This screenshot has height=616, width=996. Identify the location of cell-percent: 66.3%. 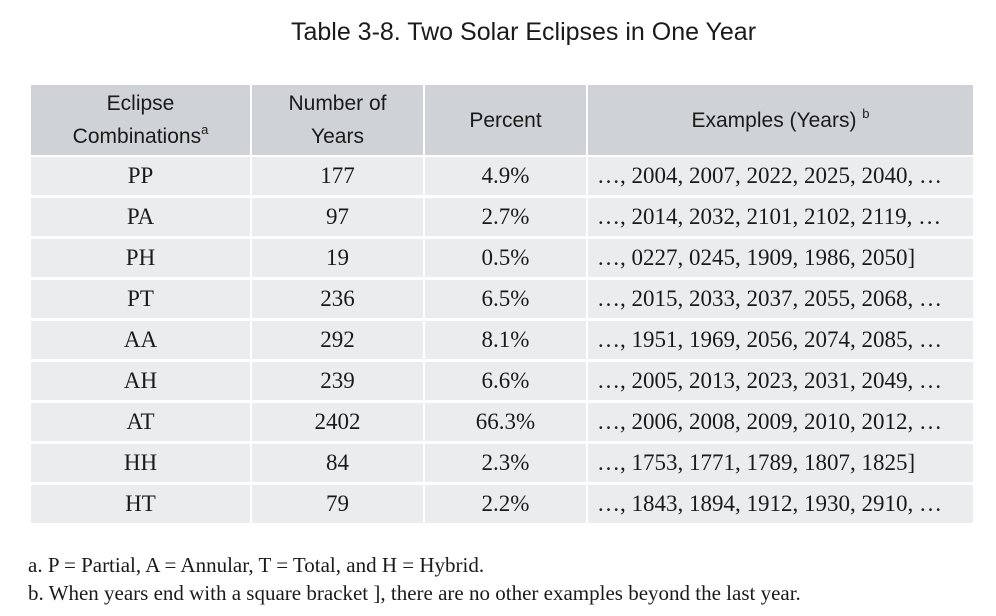
(504, 423).